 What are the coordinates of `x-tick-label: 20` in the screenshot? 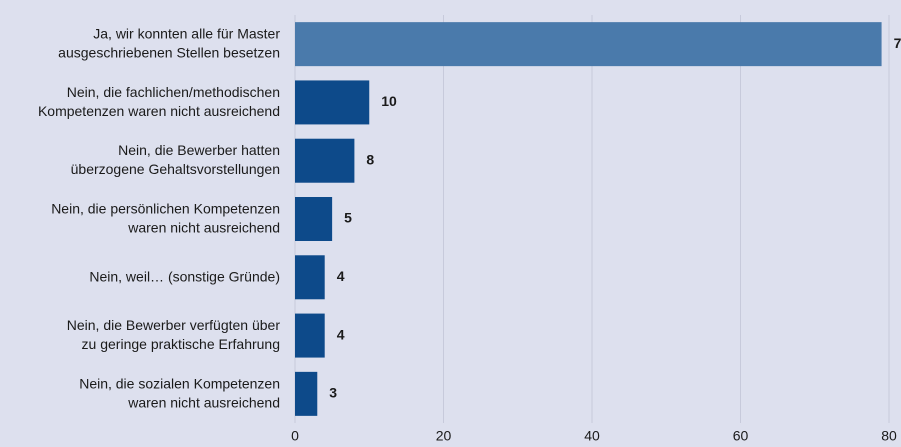 It's located at (444, 436).